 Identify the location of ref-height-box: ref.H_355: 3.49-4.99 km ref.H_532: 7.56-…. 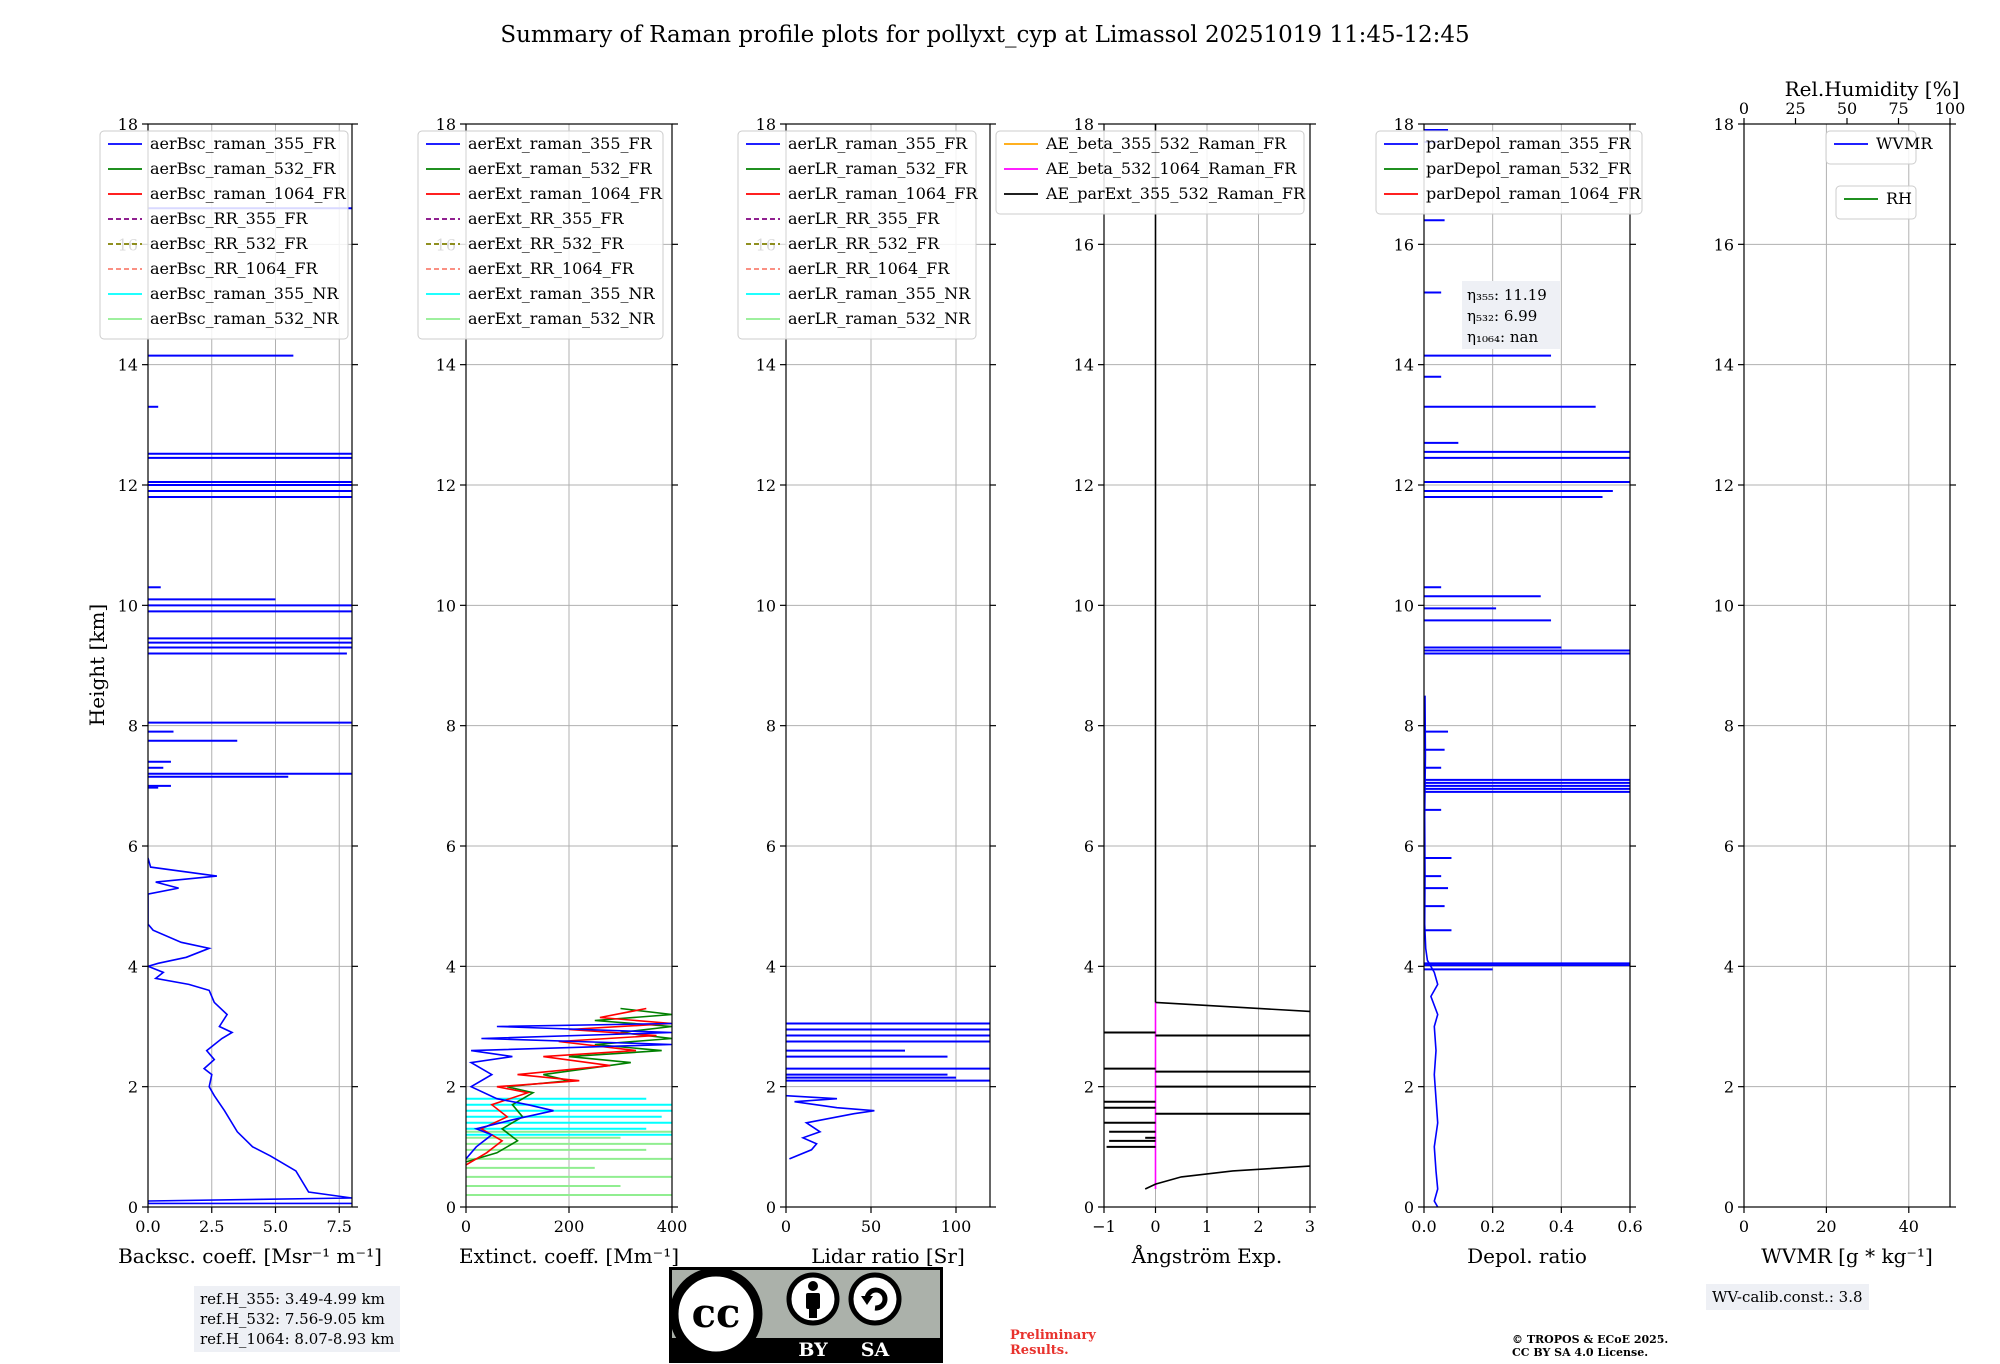
(297, 1319).